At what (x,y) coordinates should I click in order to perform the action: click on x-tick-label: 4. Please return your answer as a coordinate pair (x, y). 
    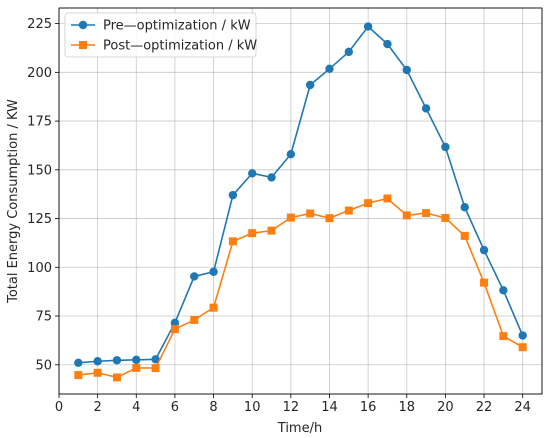
    Looking at the image, I should click on (136, 407).